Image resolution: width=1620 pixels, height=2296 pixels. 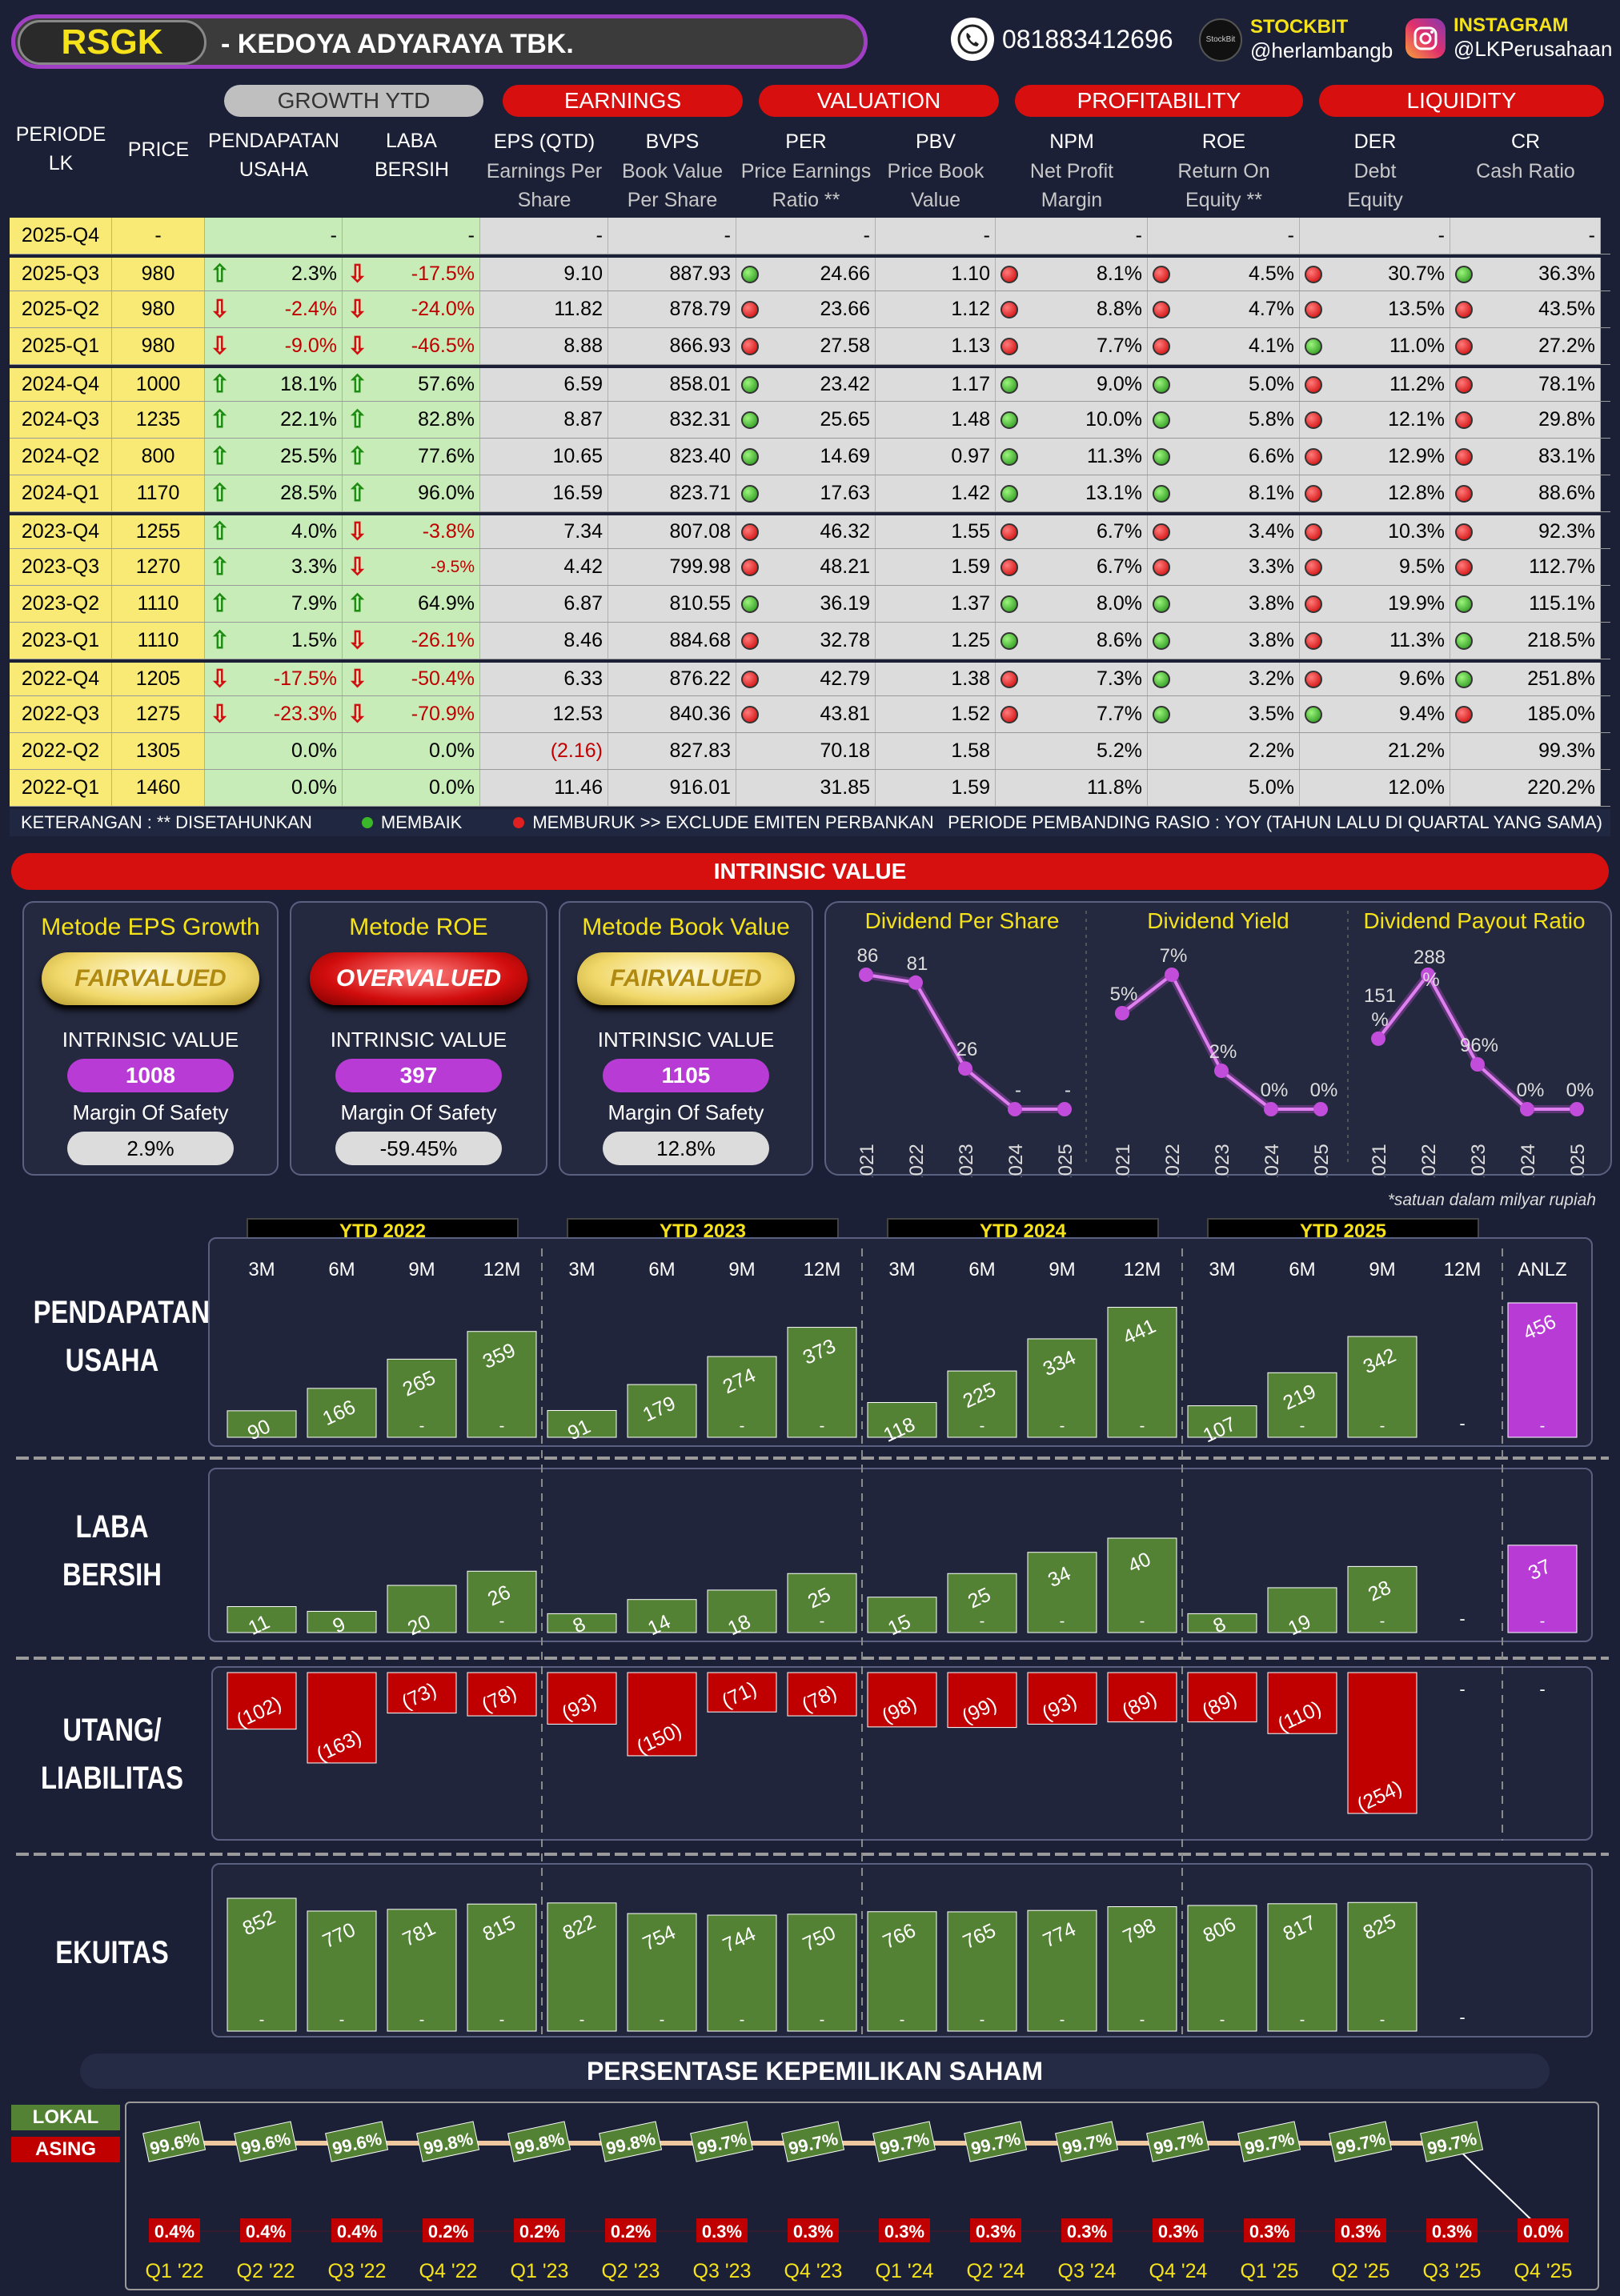 What do you see at coordinates (158, 384) in the screenshot?
I see `cell-price: 1000` at bounding box center [158, 384].